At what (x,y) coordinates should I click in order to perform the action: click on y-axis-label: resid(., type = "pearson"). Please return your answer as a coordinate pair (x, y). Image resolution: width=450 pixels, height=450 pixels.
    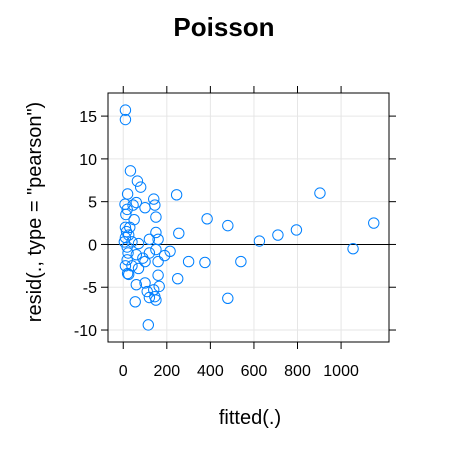
    Looking at the image, I should click on (35, 212).